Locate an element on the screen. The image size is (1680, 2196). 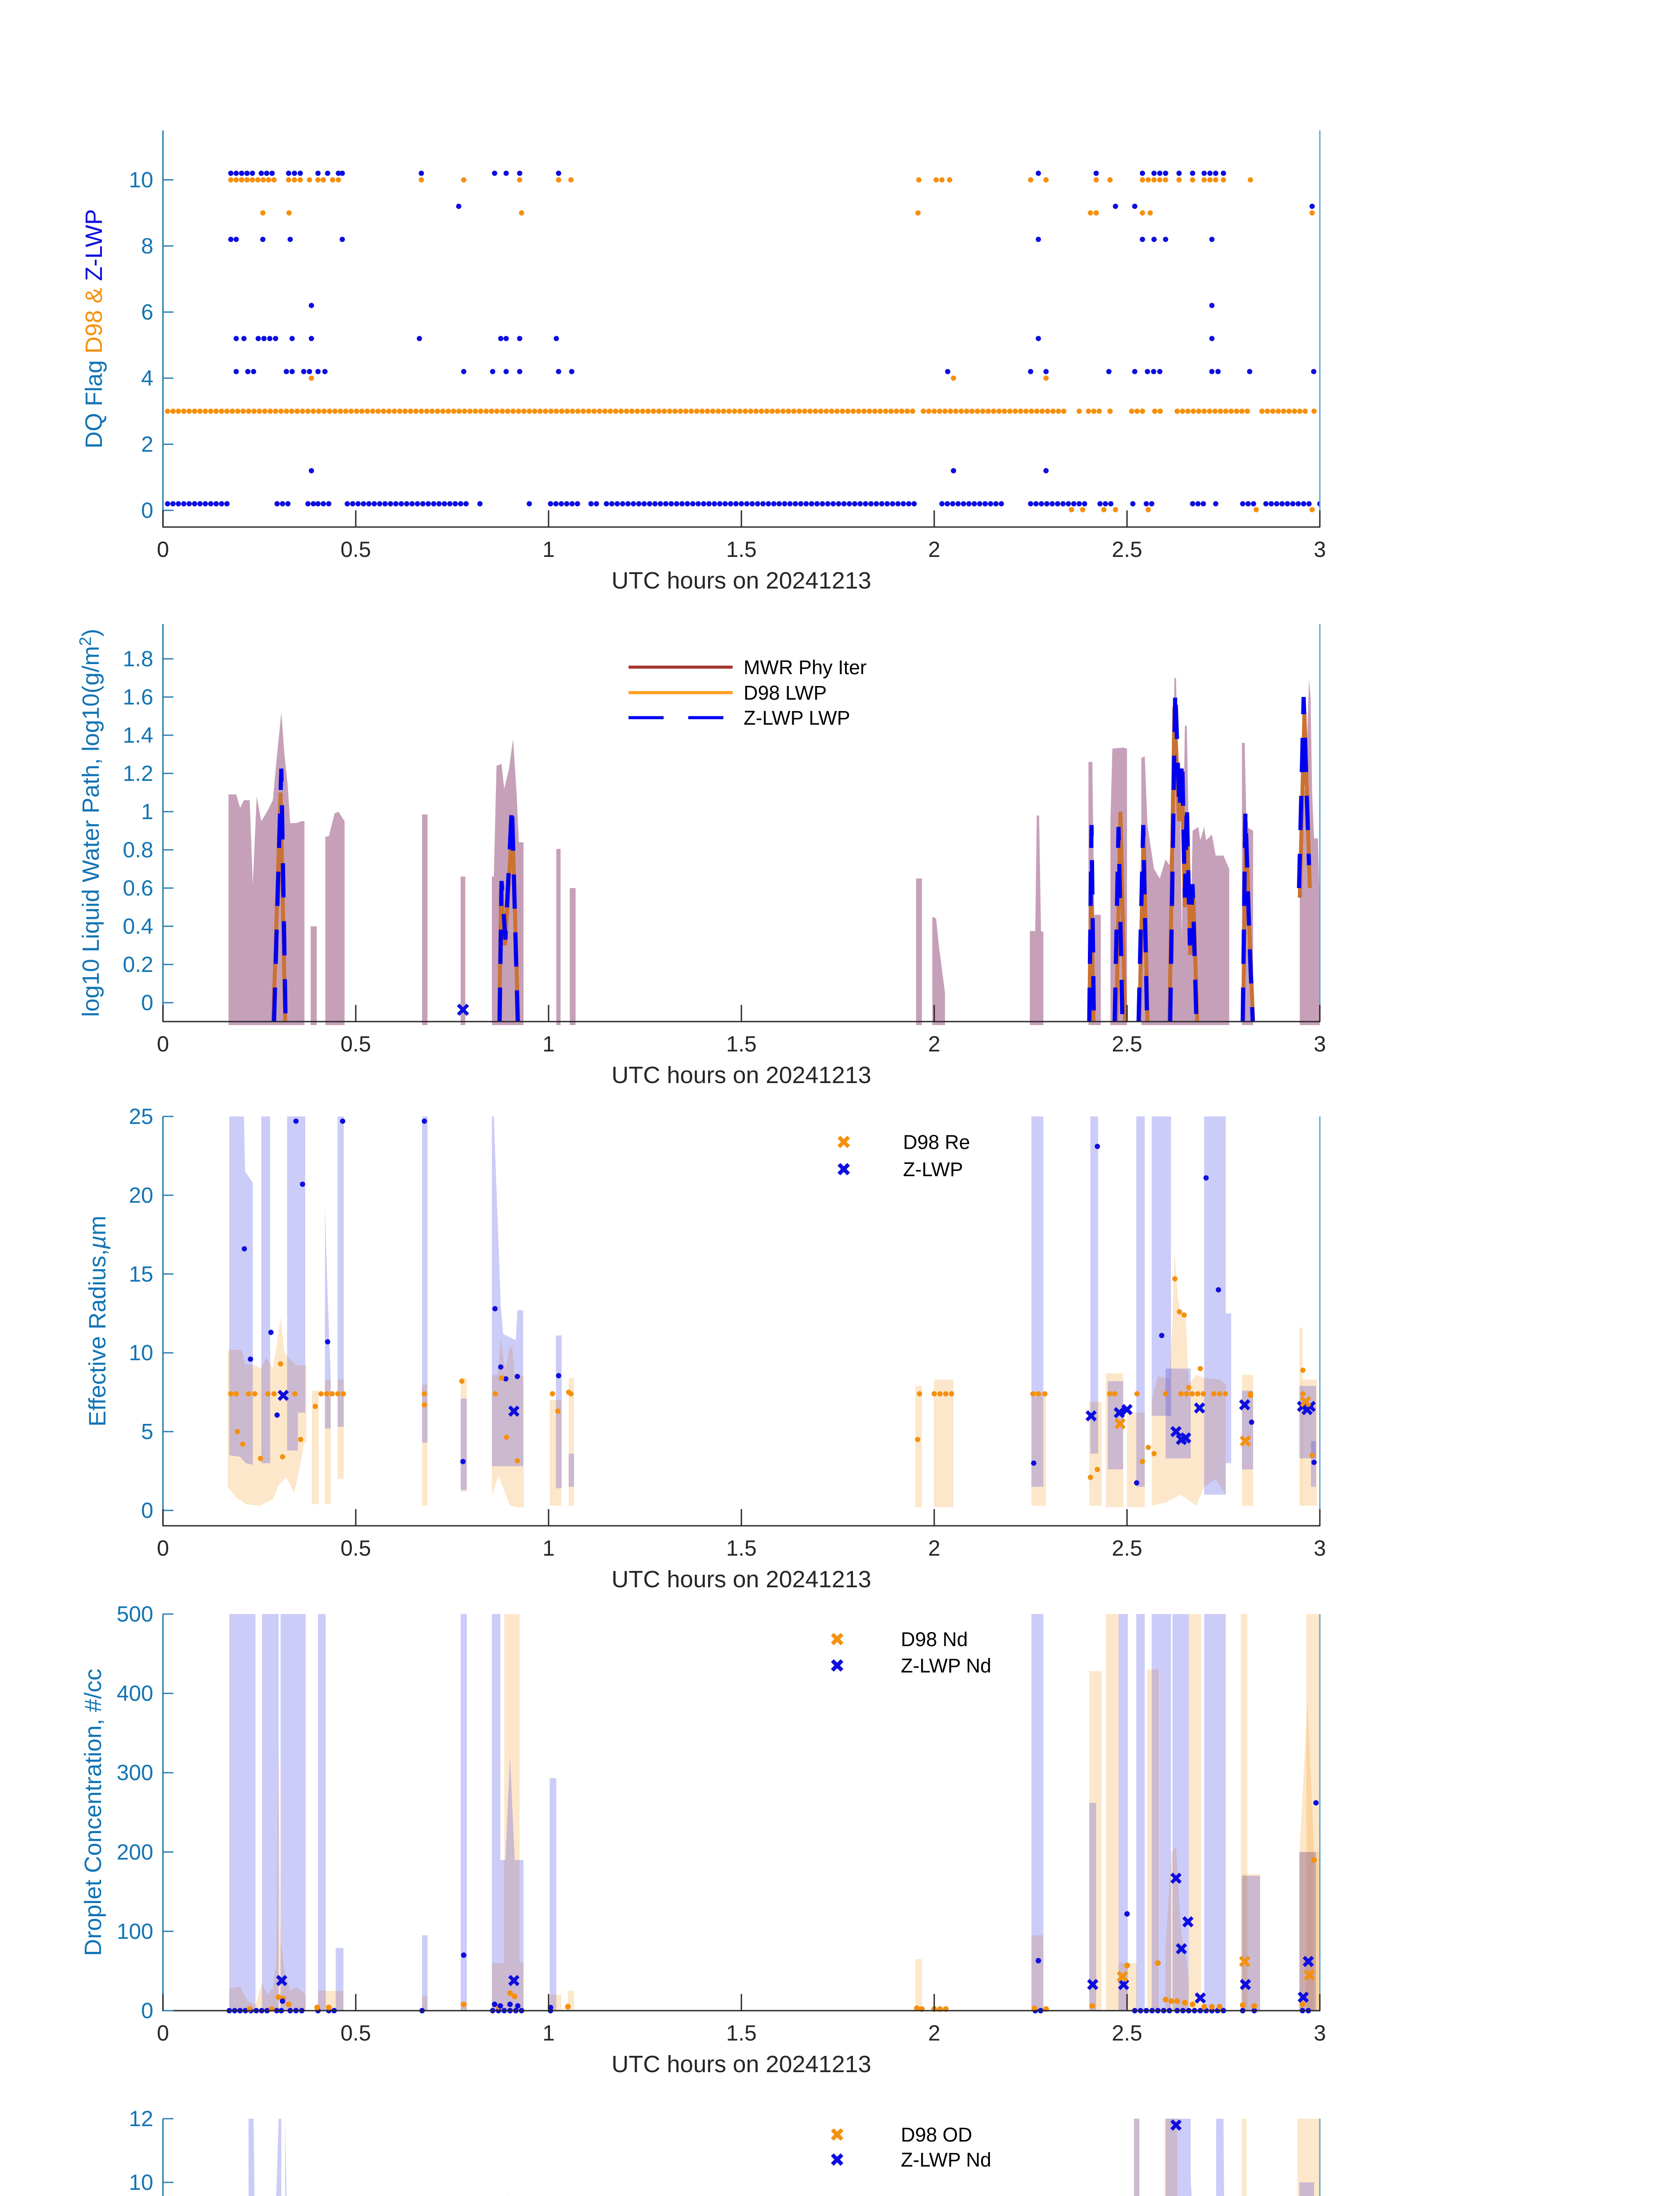
svg-text: 12 is located at coordinates (141, 2118).